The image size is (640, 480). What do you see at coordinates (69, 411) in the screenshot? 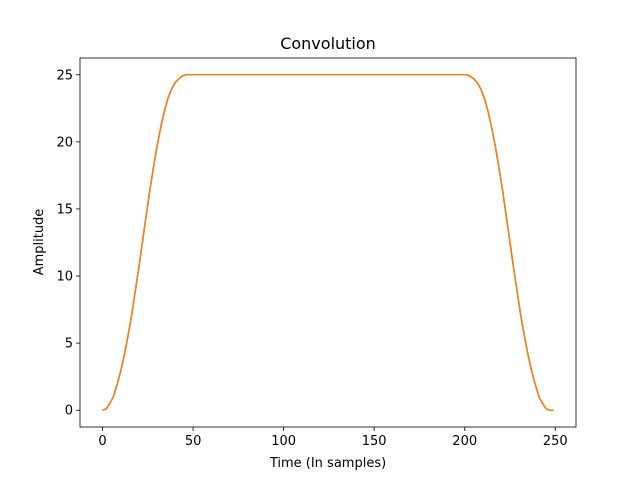
I see `y-tick-label: 0` at bounding box center [69, 411].